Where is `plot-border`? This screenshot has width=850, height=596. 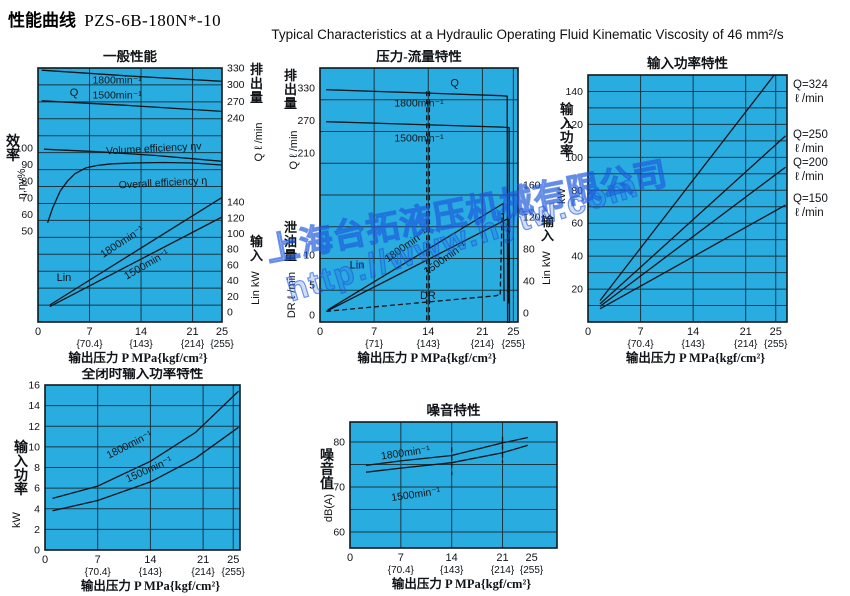
plot-border is located at coordinates (687, 198).